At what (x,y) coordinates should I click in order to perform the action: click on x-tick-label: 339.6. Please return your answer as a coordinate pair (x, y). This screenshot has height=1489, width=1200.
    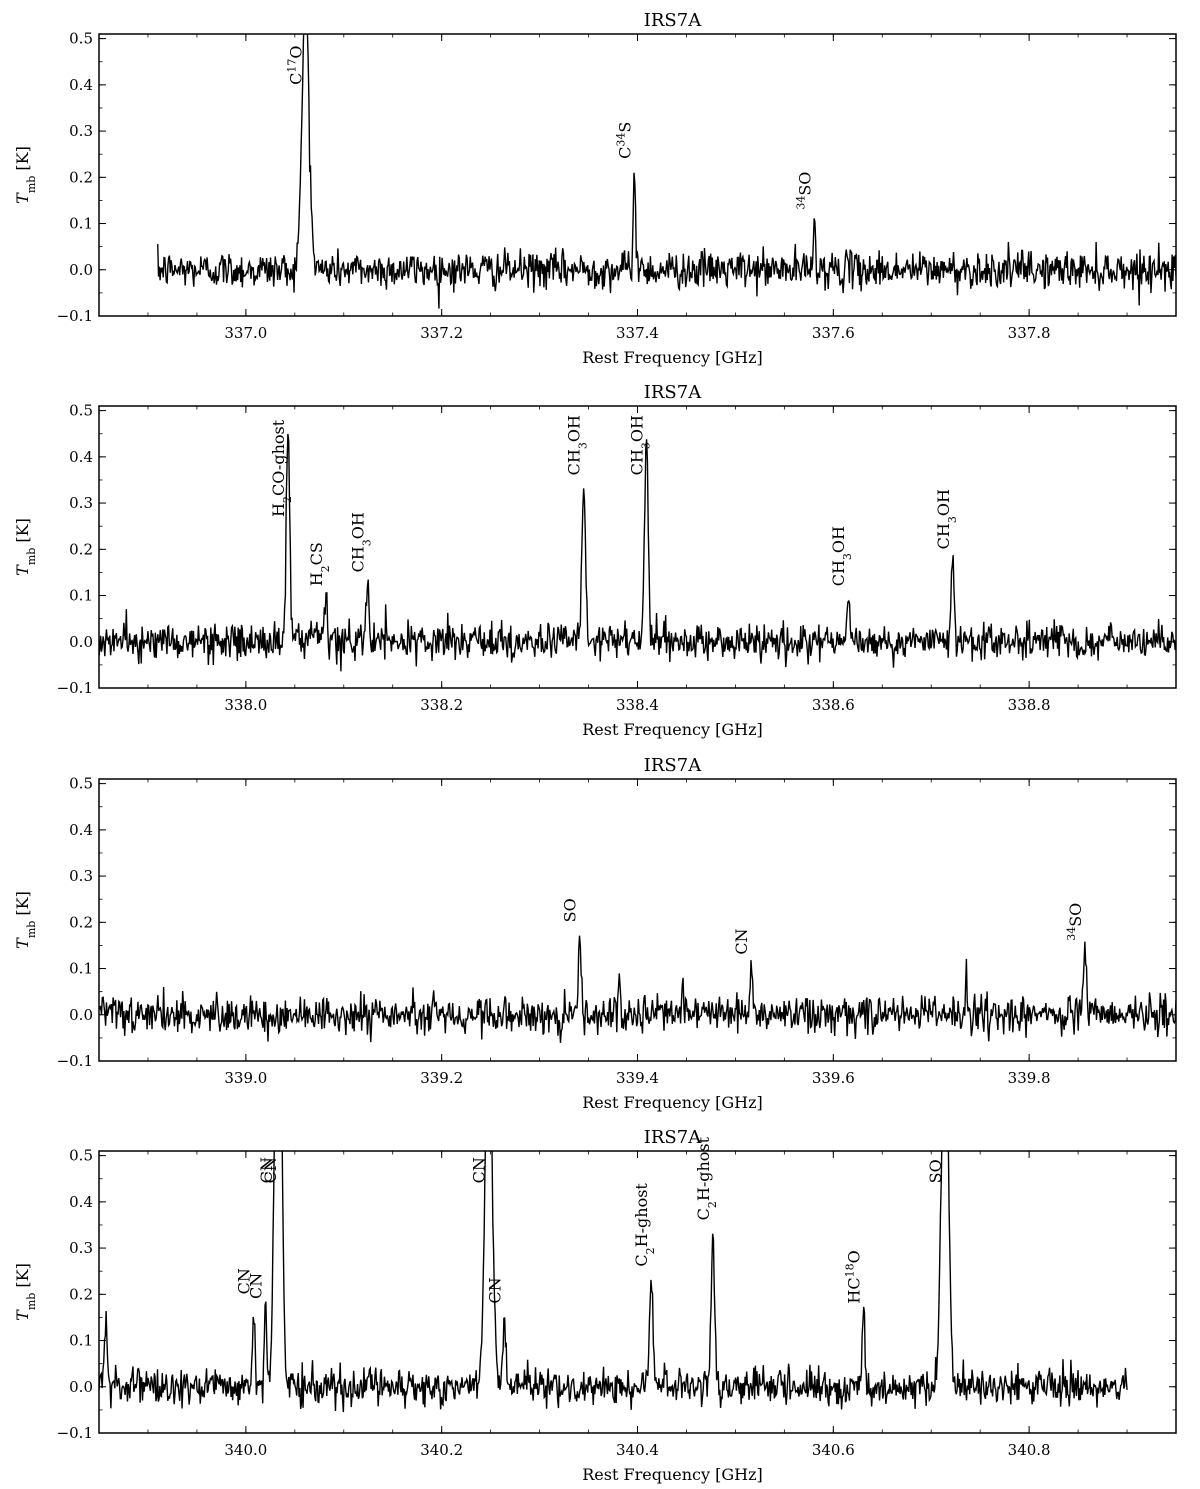
    Looking at the image, I should click on (833, 1078).